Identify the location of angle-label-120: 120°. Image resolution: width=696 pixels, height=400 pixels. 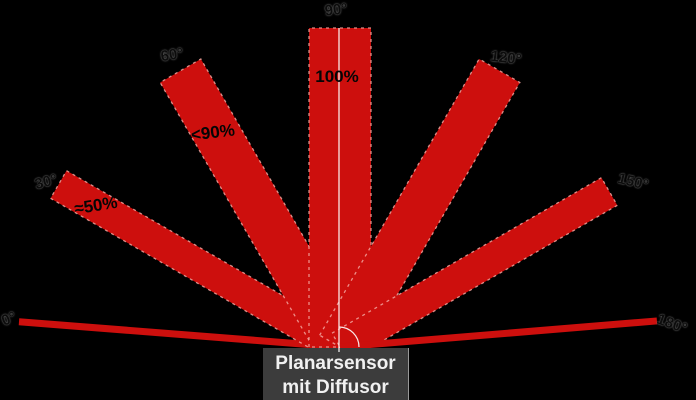
(506, 58).